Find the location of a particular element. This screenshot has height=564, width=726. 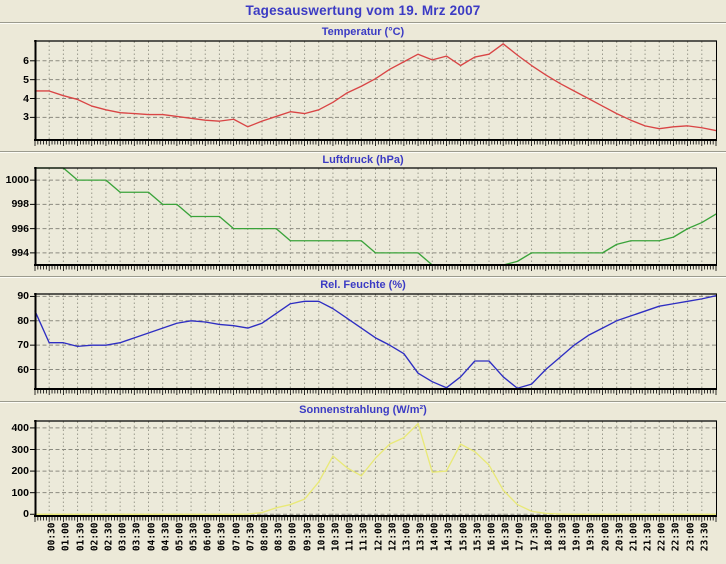

x-tick-label: 16:30 is located at coordinates (506, 537).